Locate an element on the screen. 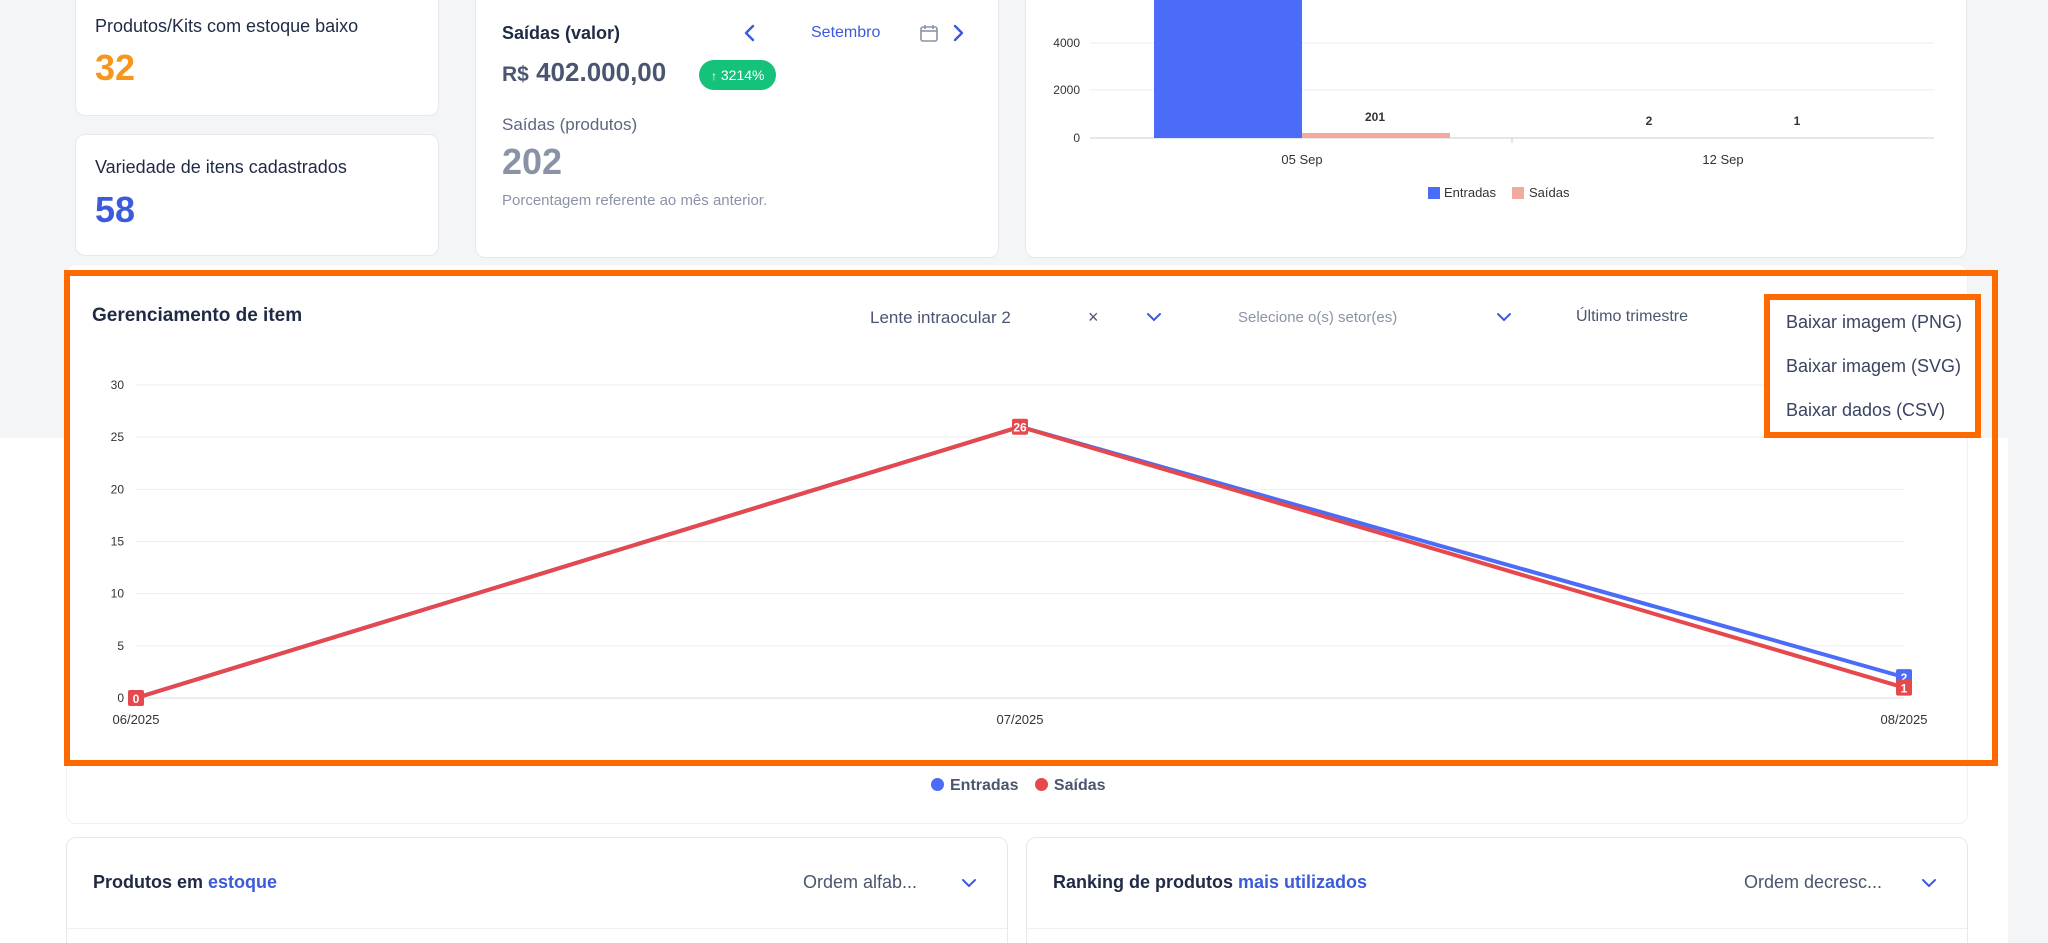 The image size is (2048, 943). item-management-title: Gerenciamento de item is located at coordinates (197, 315).